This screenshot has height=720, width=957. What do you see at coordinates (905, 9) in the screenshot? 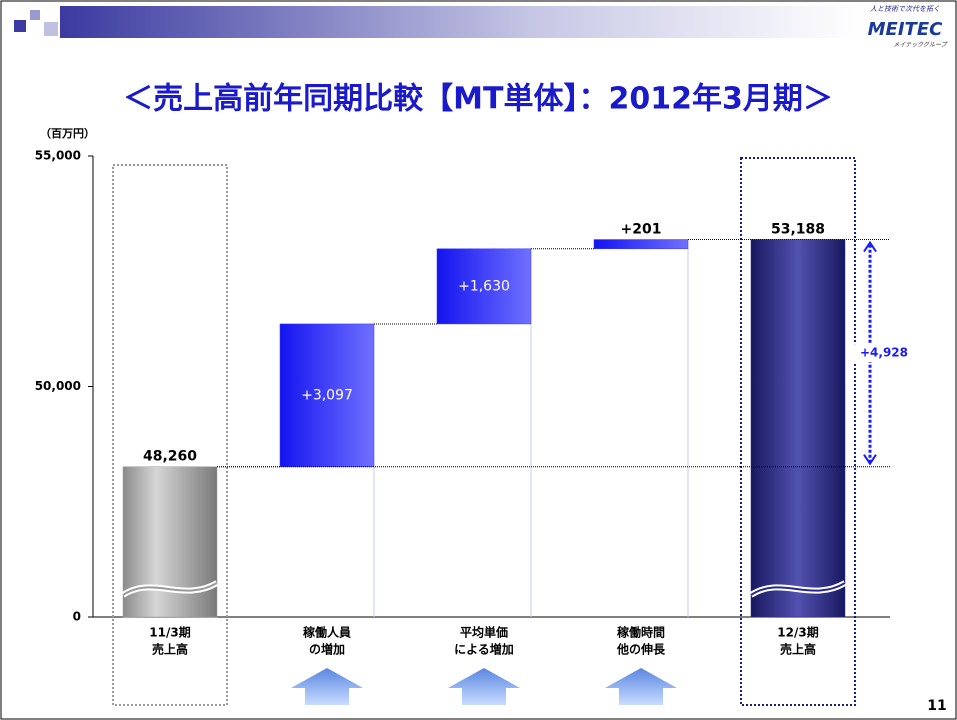
I see `logo-tagline: 人と技術で次代を拓く` at bounding box center [905, 9].